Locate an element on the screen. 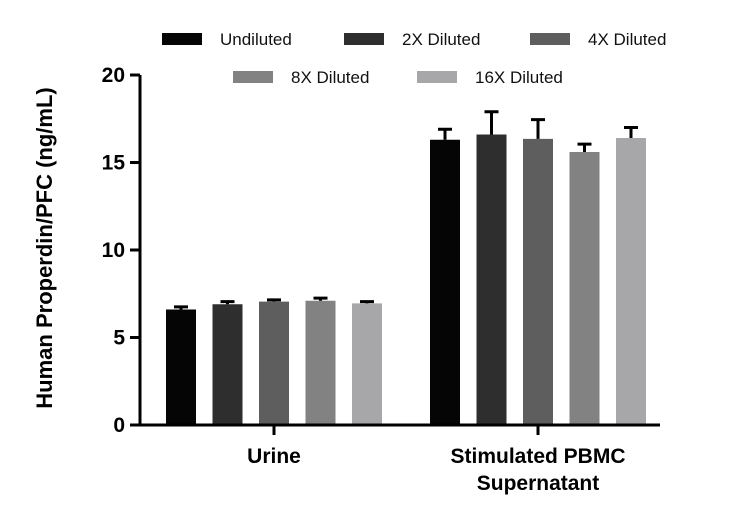 Image resolution: width=750 pixels, height=525 pixels. legend-label: 8X Diluted is located at coordinates (330, 77).